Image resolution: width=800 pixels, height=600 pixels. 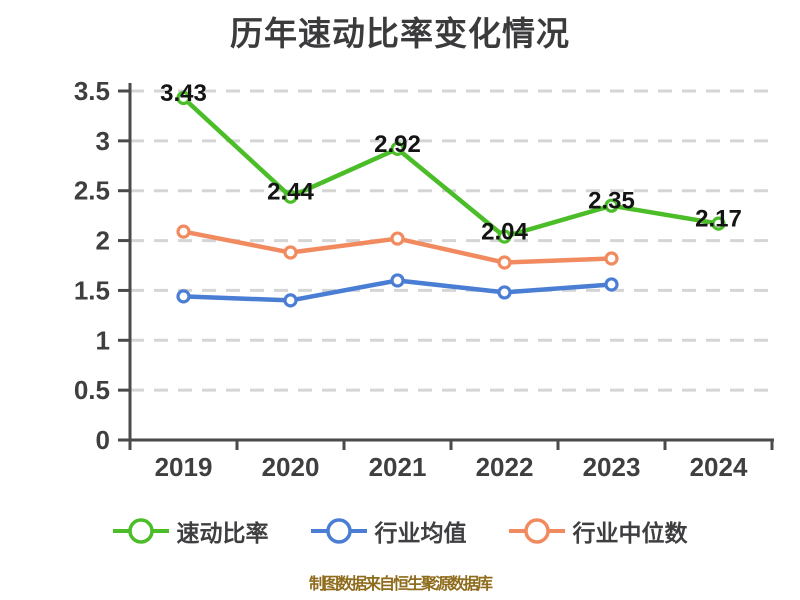 I want to click on y-tick-label: 0, so click(x=103, y=440).